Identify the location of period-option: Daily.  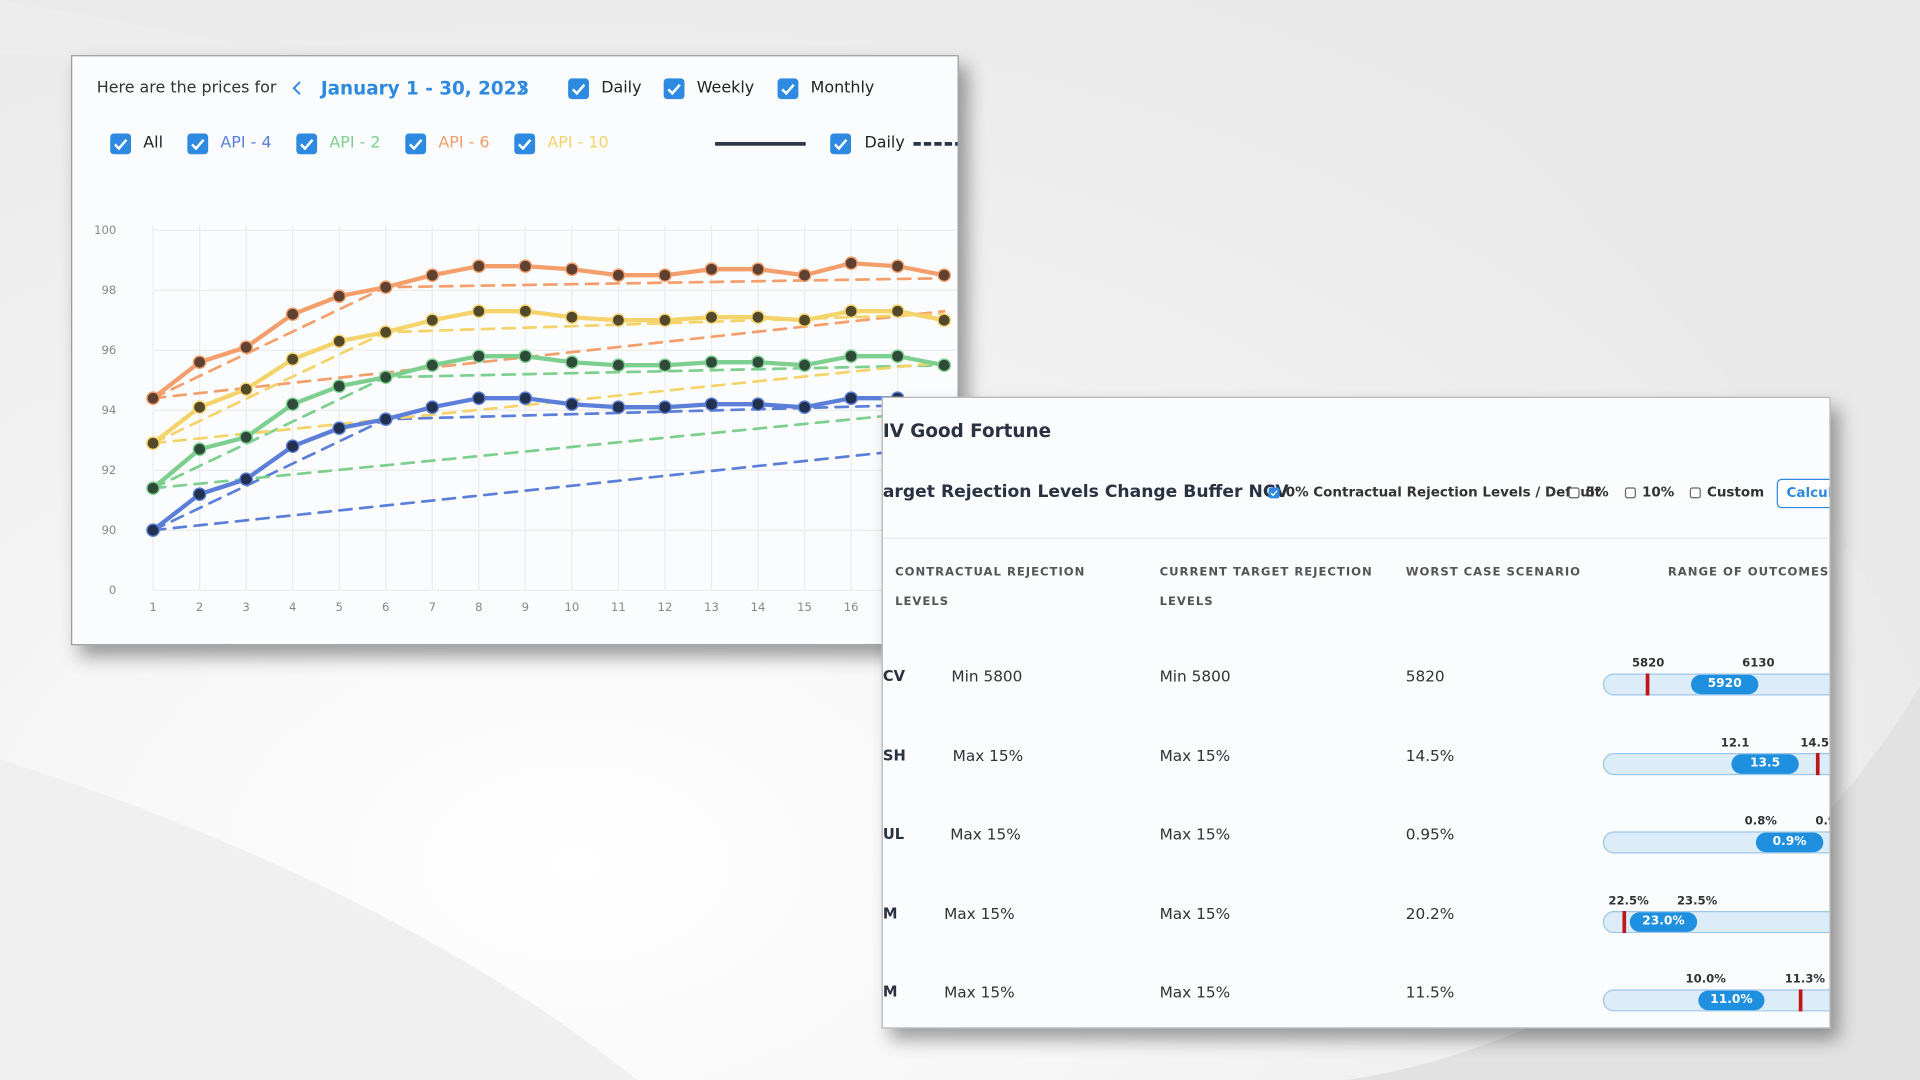
(621, 88).